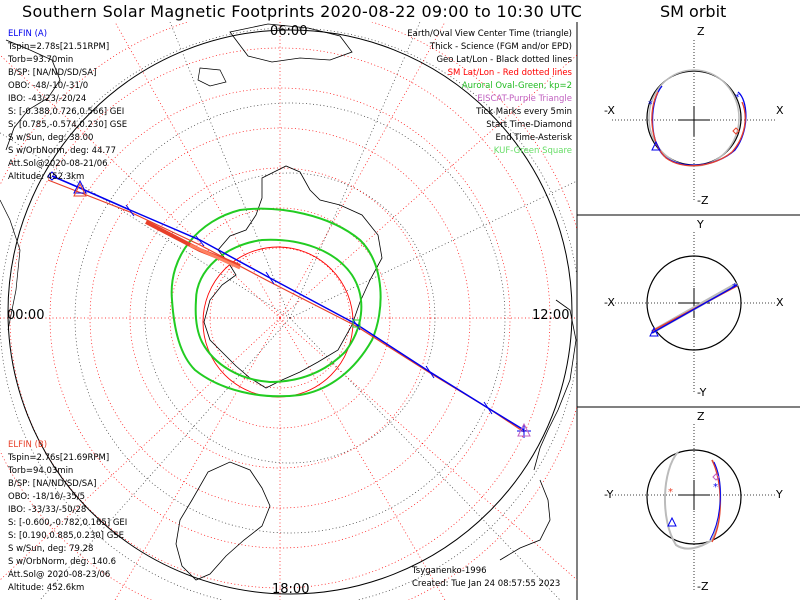 Image resolution: width=800 pixels, height=600 pixels. What do you see at coordinates (52, 176) in the screenshot?
I see `start-diamond-a` at bounding box center [52, 176].